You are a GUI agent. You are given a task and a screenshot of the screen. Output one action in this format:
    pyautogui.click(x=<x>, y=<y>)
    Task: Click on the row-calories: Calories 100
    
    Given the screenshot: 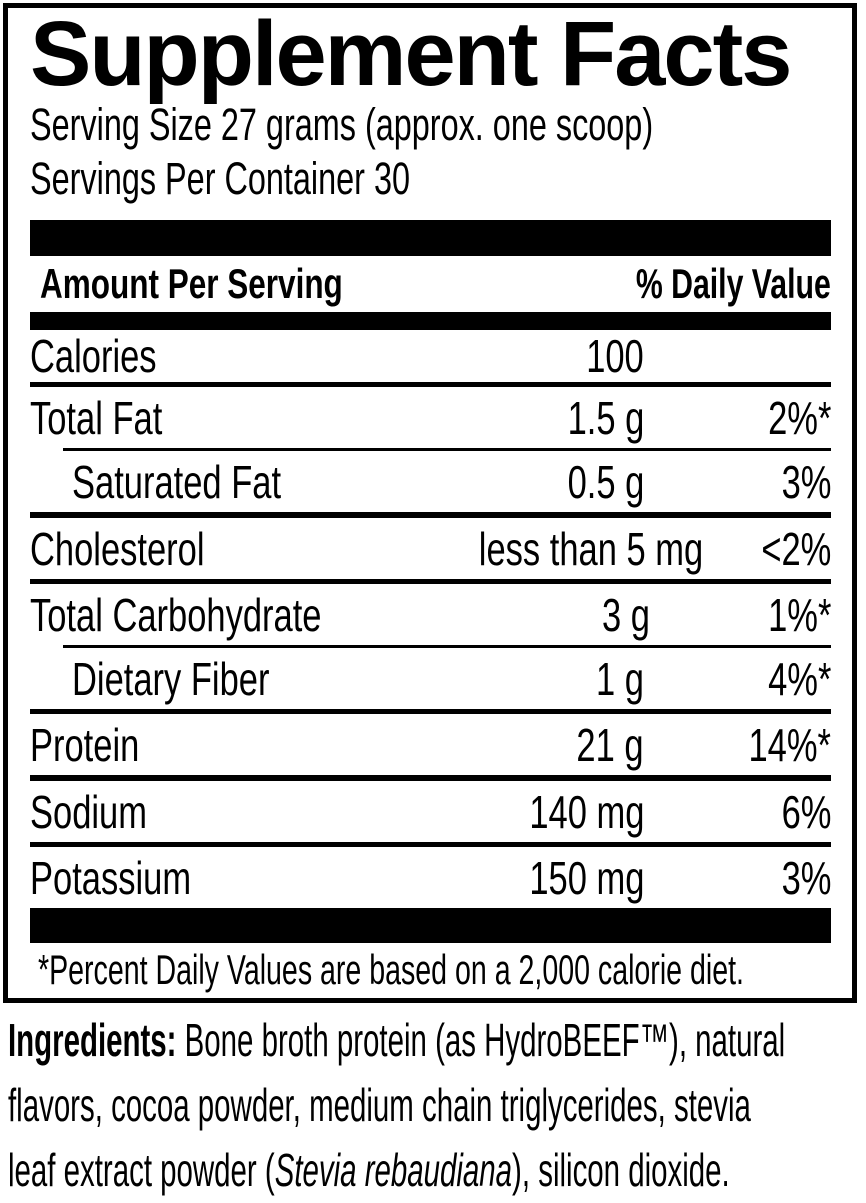 What is the action you would take?
    pyautogui.click(x=430, y=356)
    